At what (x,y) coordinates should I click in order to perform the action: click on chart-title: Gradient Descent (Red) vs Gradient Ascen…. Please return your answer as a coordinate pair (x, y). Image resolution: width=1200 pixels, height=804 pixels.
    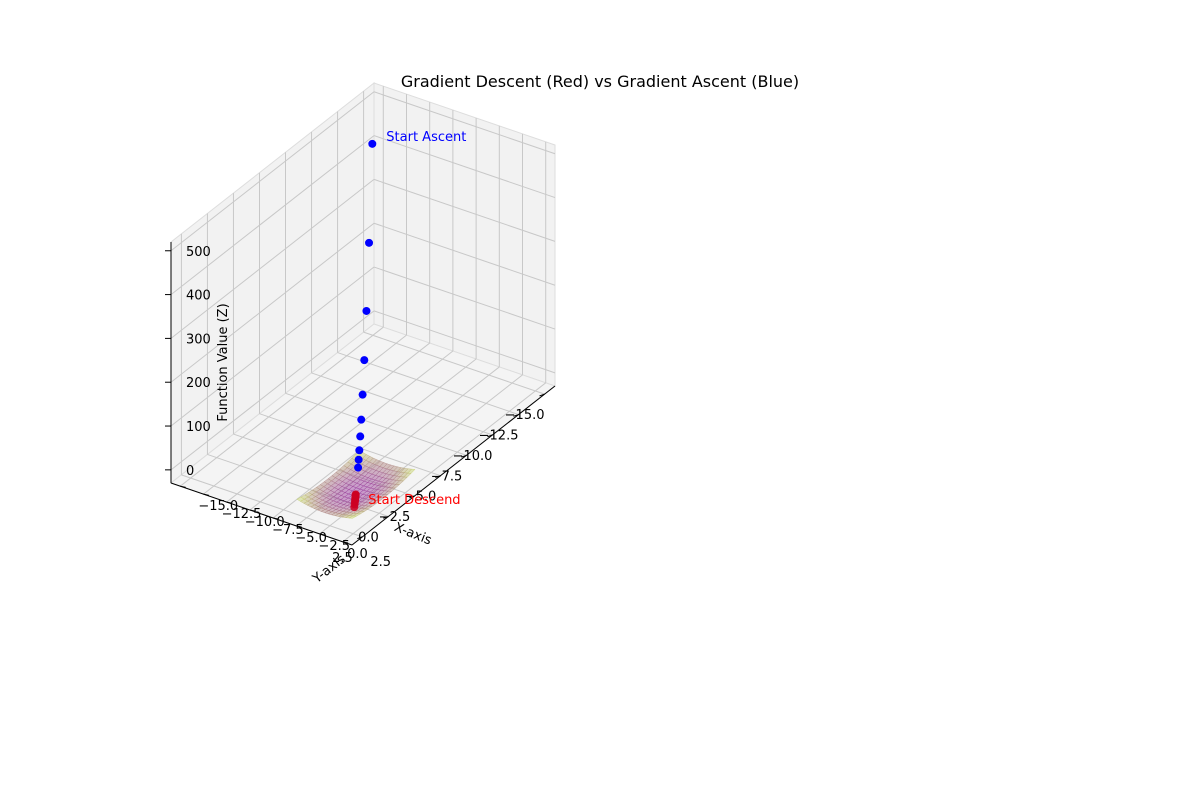
    Looking at the image, I should click on (600, 81).